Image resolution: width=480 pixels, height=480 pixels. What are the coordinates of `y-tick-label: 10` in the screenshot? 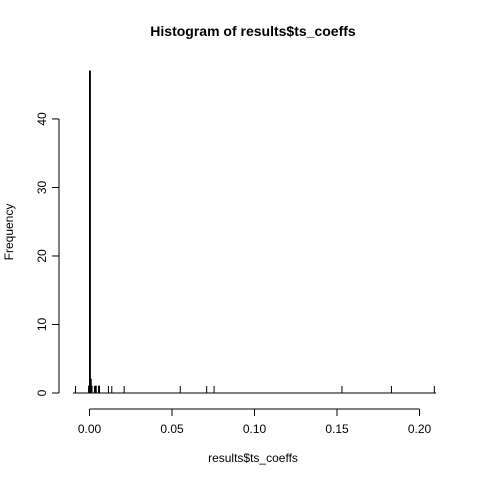 It's located at (42, 324).